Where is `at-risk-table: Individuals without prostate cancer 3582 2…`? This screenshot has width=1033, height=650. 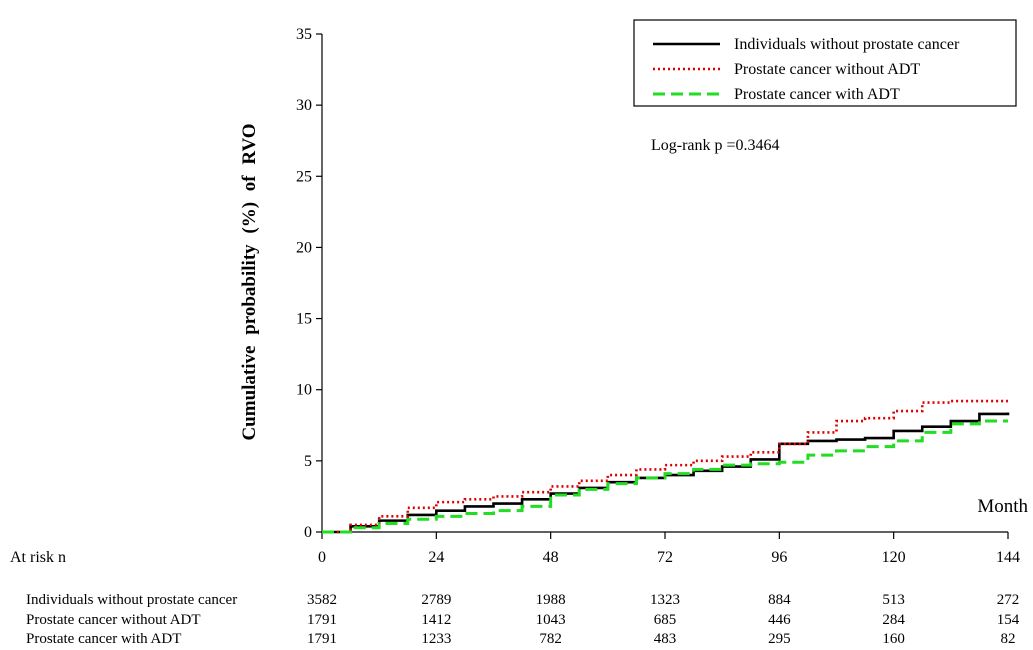 at-risk-table: Individuals without prostate cancer 3582 2… is located at coordinates (523, 619).